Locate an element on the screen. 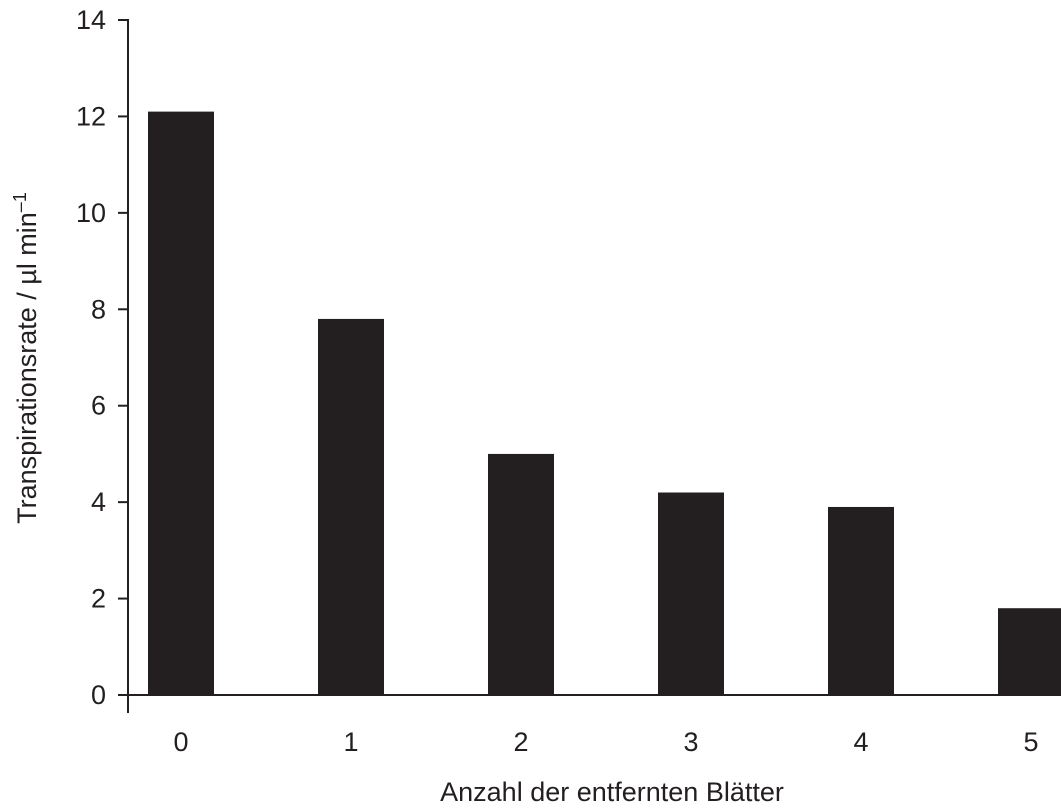  y-tick-label: 8 is located at coordinates (98, 309).